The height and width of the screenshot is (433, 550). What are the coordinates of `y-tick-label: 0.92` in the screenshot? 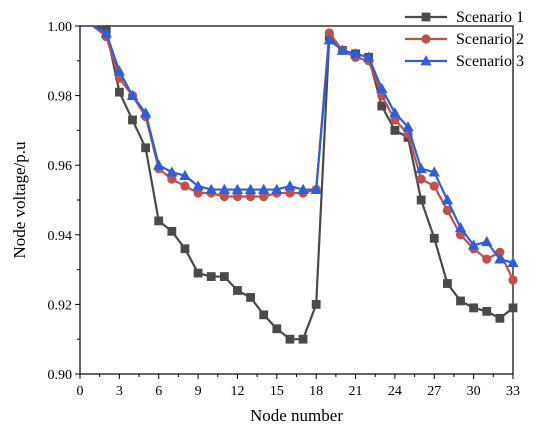 It's located at (60, 305).